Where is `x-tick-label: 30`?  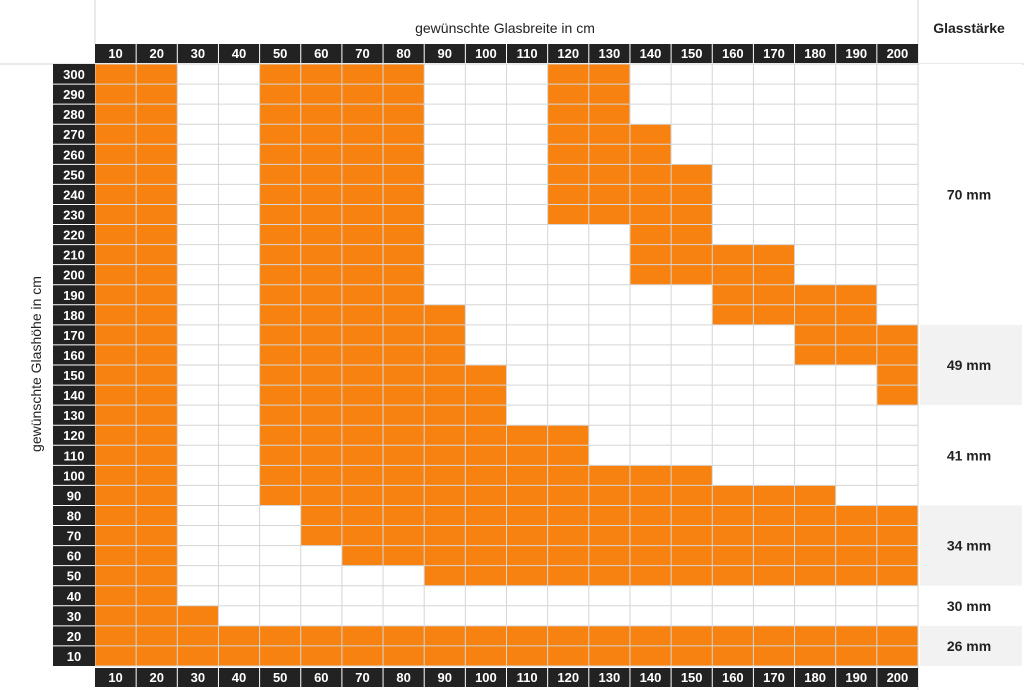
x-tick-label: 30 is located at coordinates (198, 53).